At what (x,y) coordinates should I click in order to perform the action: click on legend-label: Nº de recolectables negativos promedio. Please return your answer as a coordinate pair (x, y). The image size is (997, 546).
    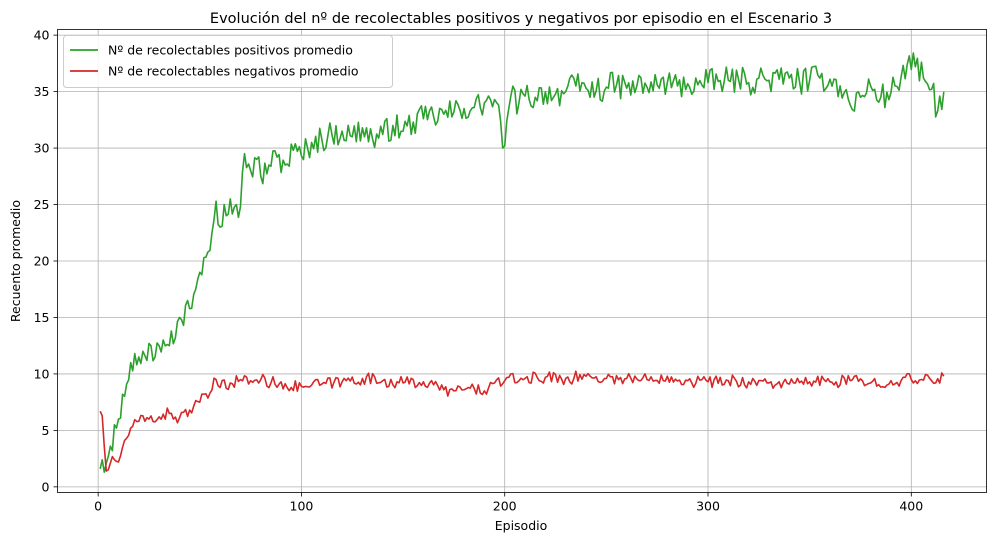
    Looking at the image, I should click on (233, 71).